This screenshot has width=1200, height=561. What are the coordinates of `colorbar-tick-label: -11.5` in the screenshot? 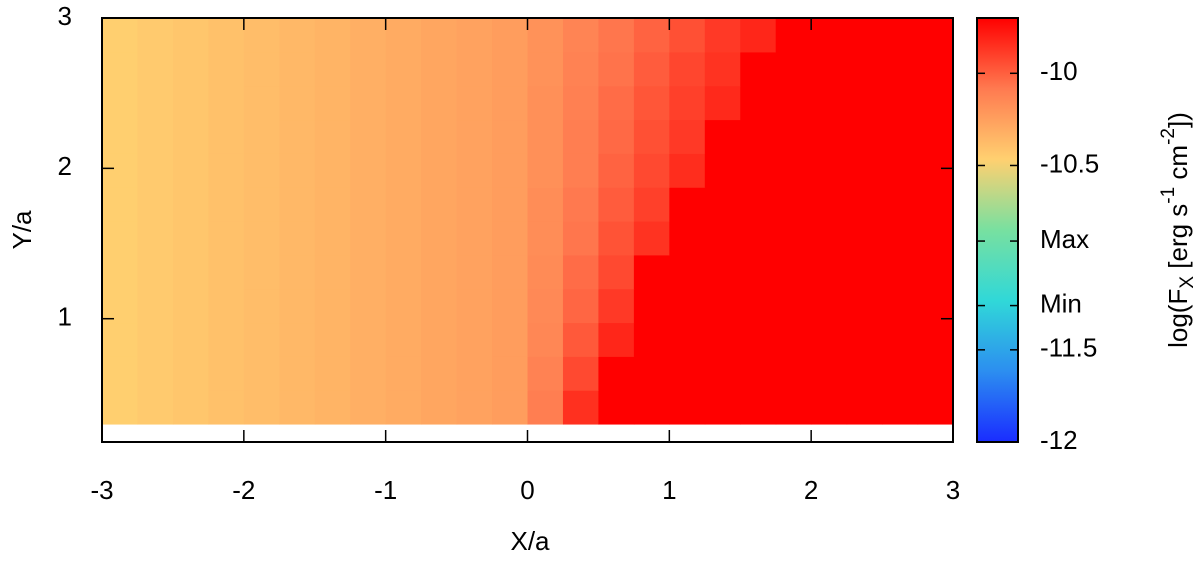 It's located at (1068, 348).